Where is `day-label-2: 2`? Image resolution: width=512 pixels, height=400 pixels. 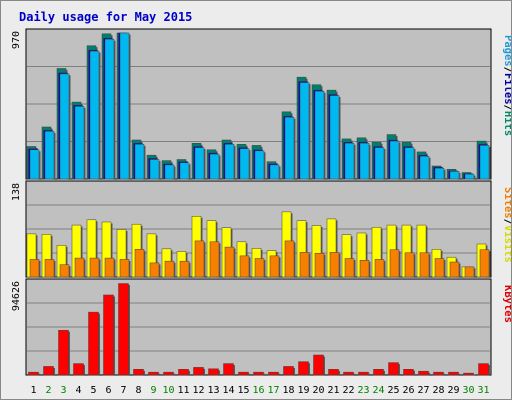
day-label-2: 2 is located at coordinates (48, 390).